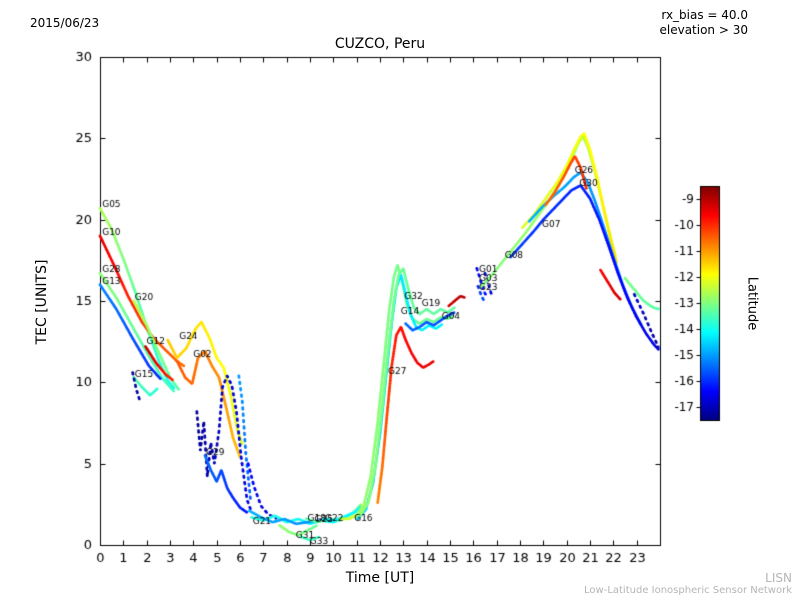 This screenshot has height=600, width=800. I want to click on watermark-line1: LISN, so click(778, 578).